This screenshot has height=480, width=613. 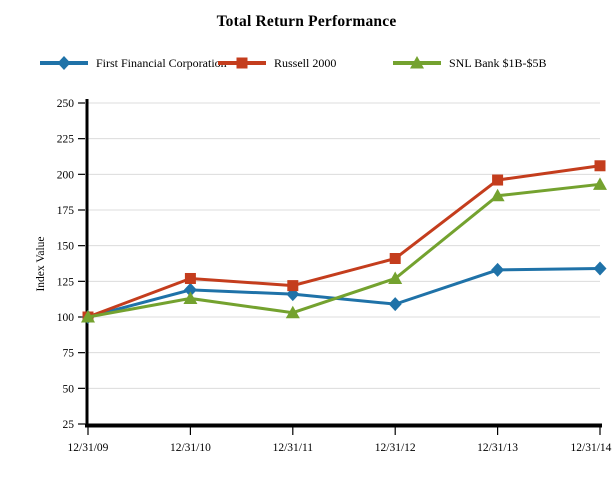 I want to click on legend-label: Russell 2000, so click(x=305, y=62).